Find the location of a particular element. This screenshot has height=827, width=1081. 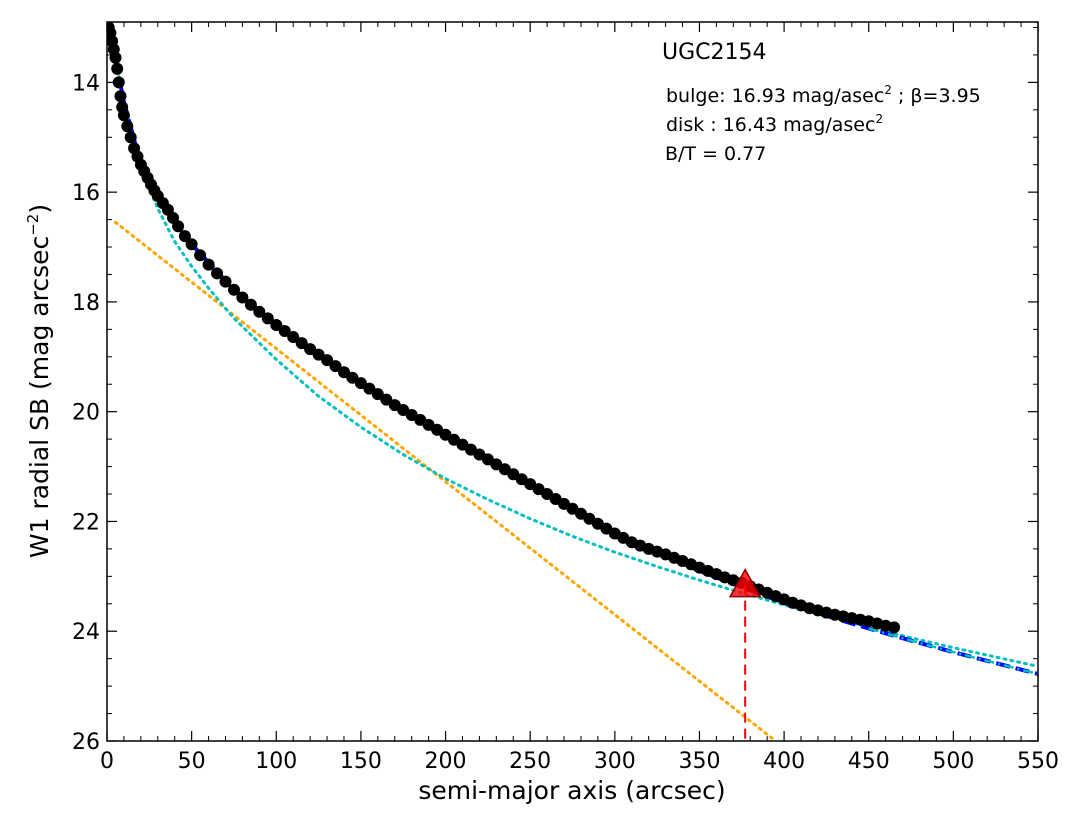

bulge-annotation: bulge: 16.93 mag/asec2 ; β=3.95 is located at coordinates (823, 95).